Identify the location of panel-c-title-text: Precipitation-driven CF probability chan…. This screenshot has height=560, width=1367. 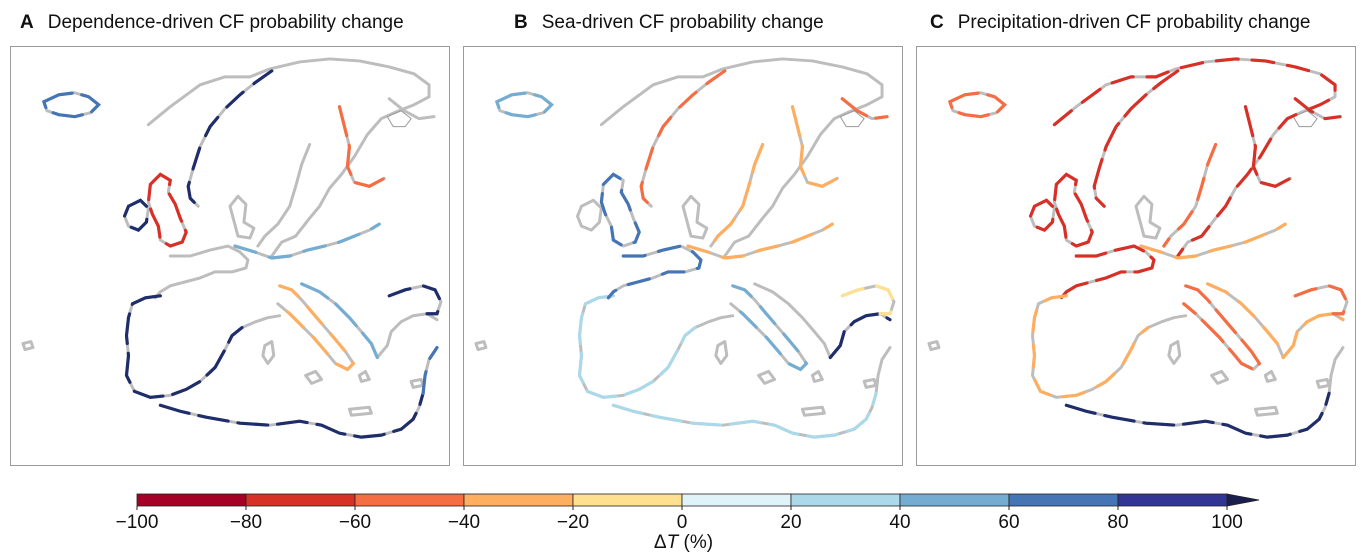
(1134, 22).